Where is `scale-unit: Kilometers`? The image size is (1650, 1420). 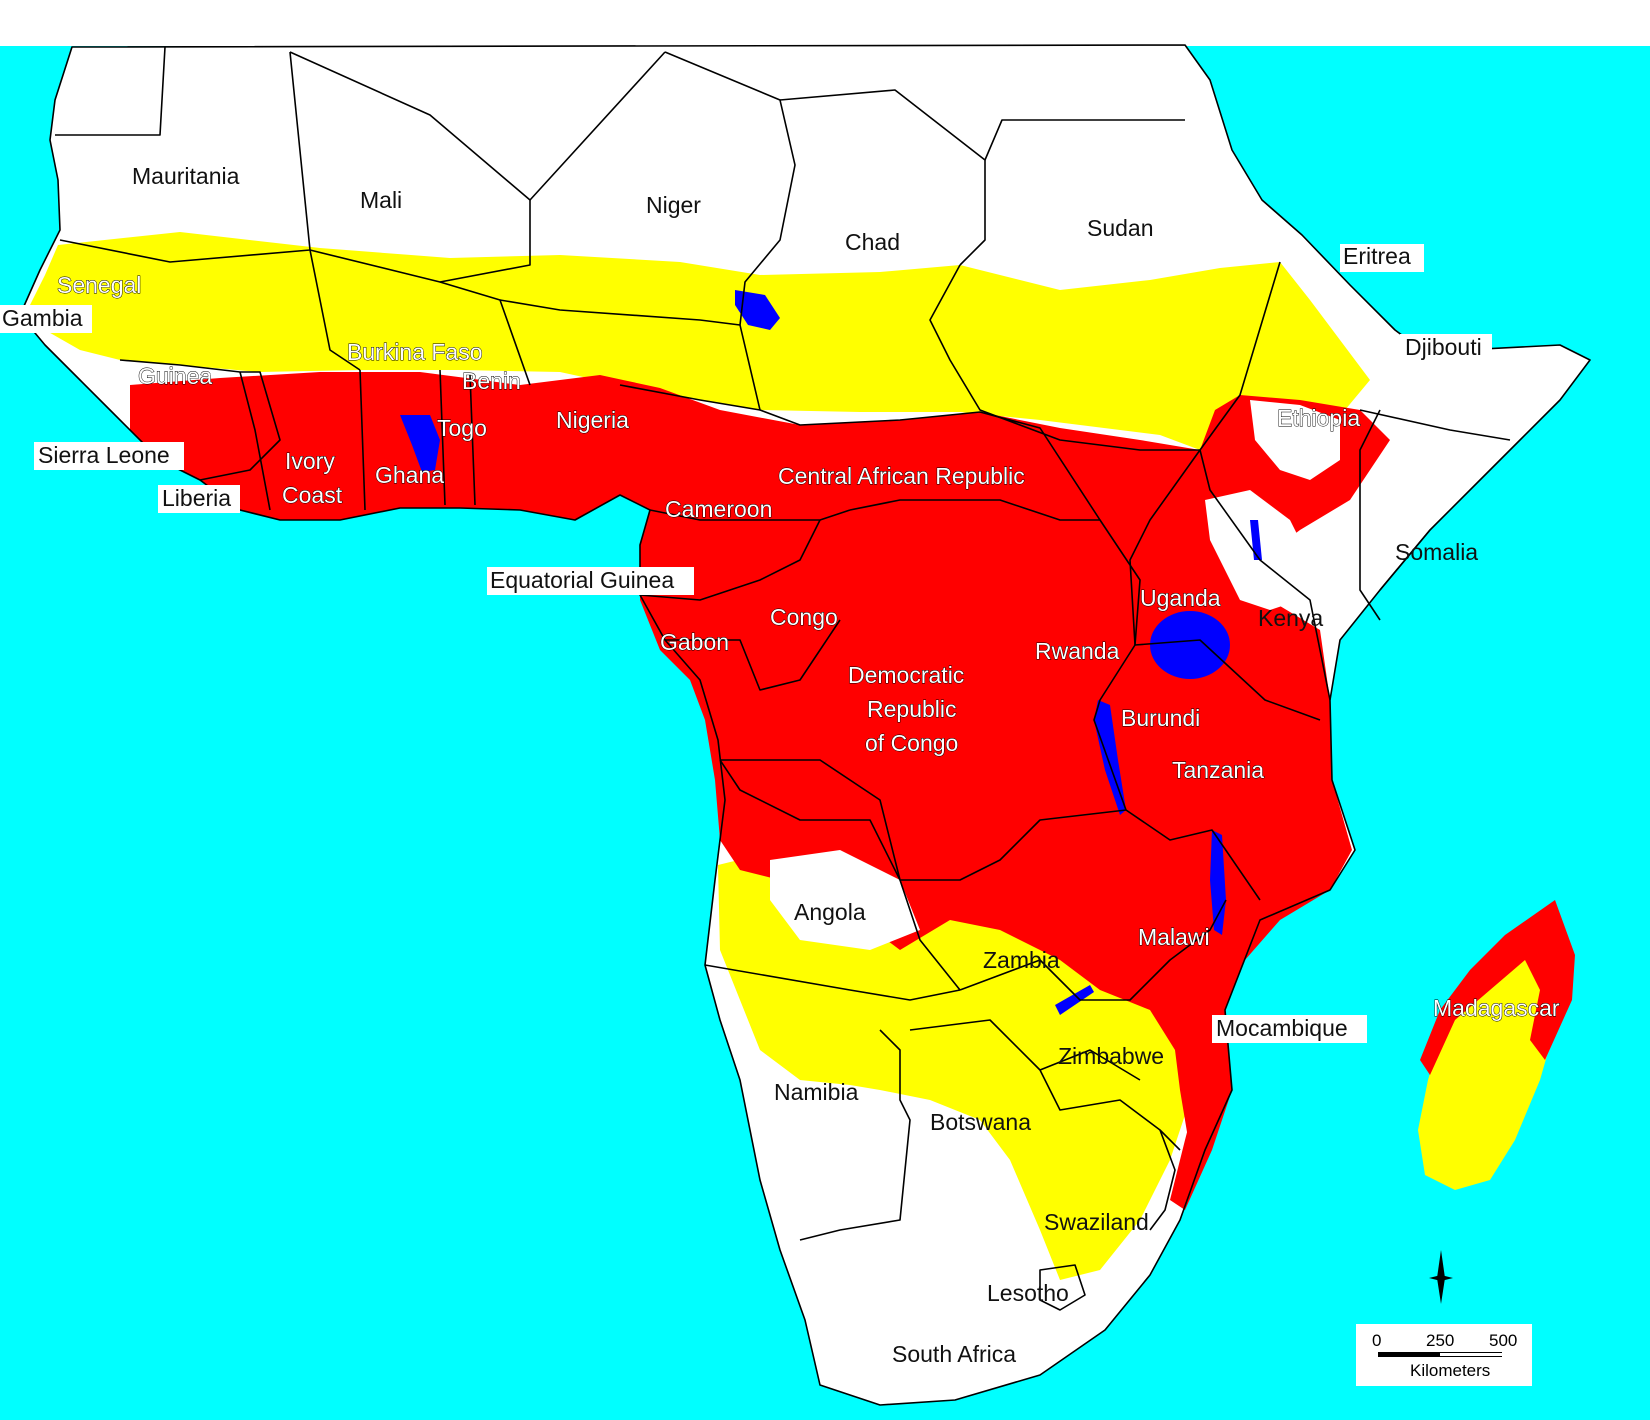 scale-unit: Kilometers is located at coordinates (1450, 1370).